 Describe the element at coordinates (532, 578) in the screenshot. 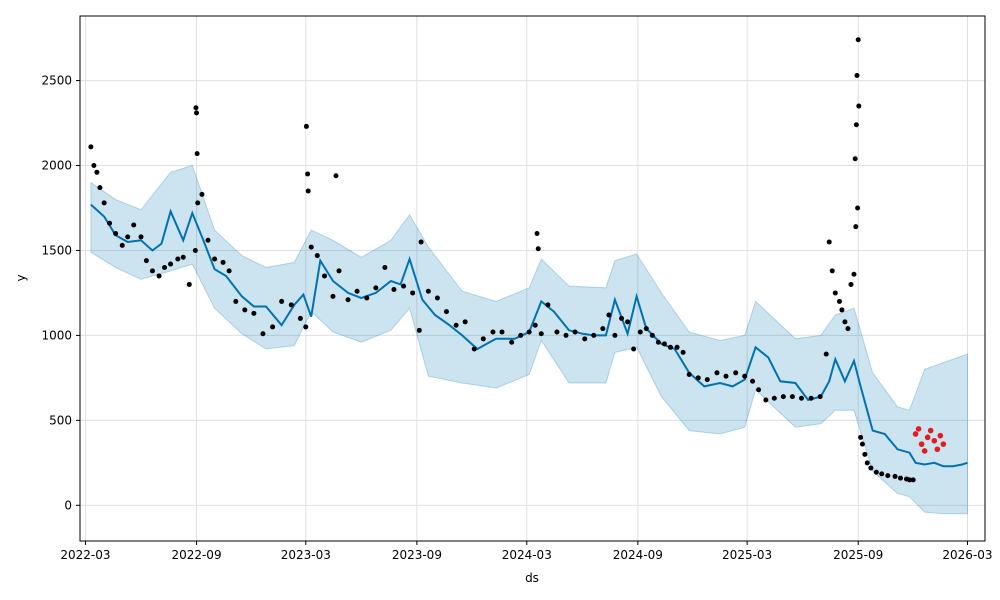

I see `x-axis-label: ds` at that location.